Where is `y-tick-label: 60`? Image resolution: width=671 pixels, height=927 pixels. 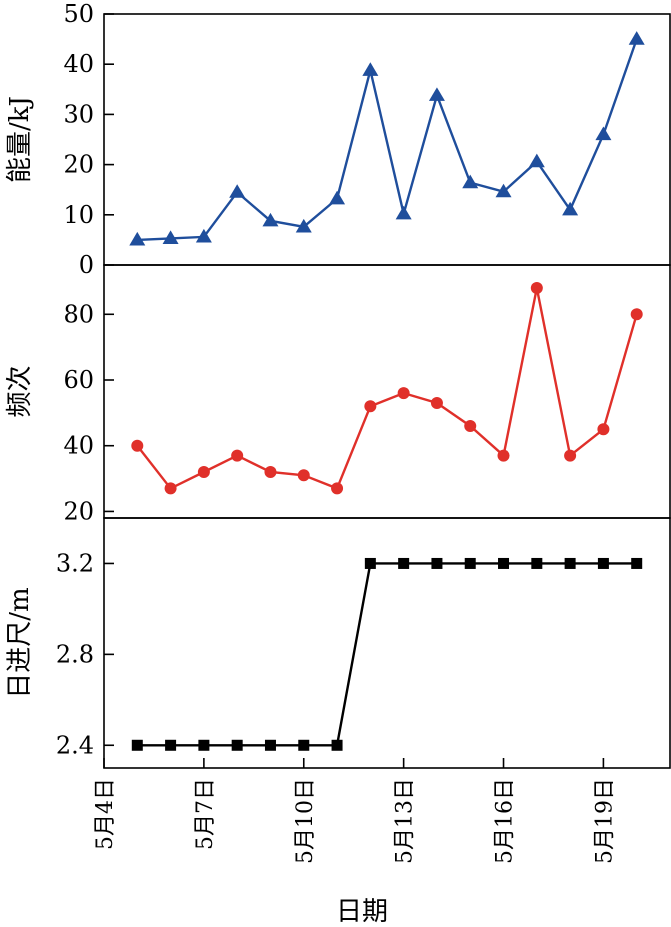 y-tick-label: 60 is located at coordinates (78, 380).